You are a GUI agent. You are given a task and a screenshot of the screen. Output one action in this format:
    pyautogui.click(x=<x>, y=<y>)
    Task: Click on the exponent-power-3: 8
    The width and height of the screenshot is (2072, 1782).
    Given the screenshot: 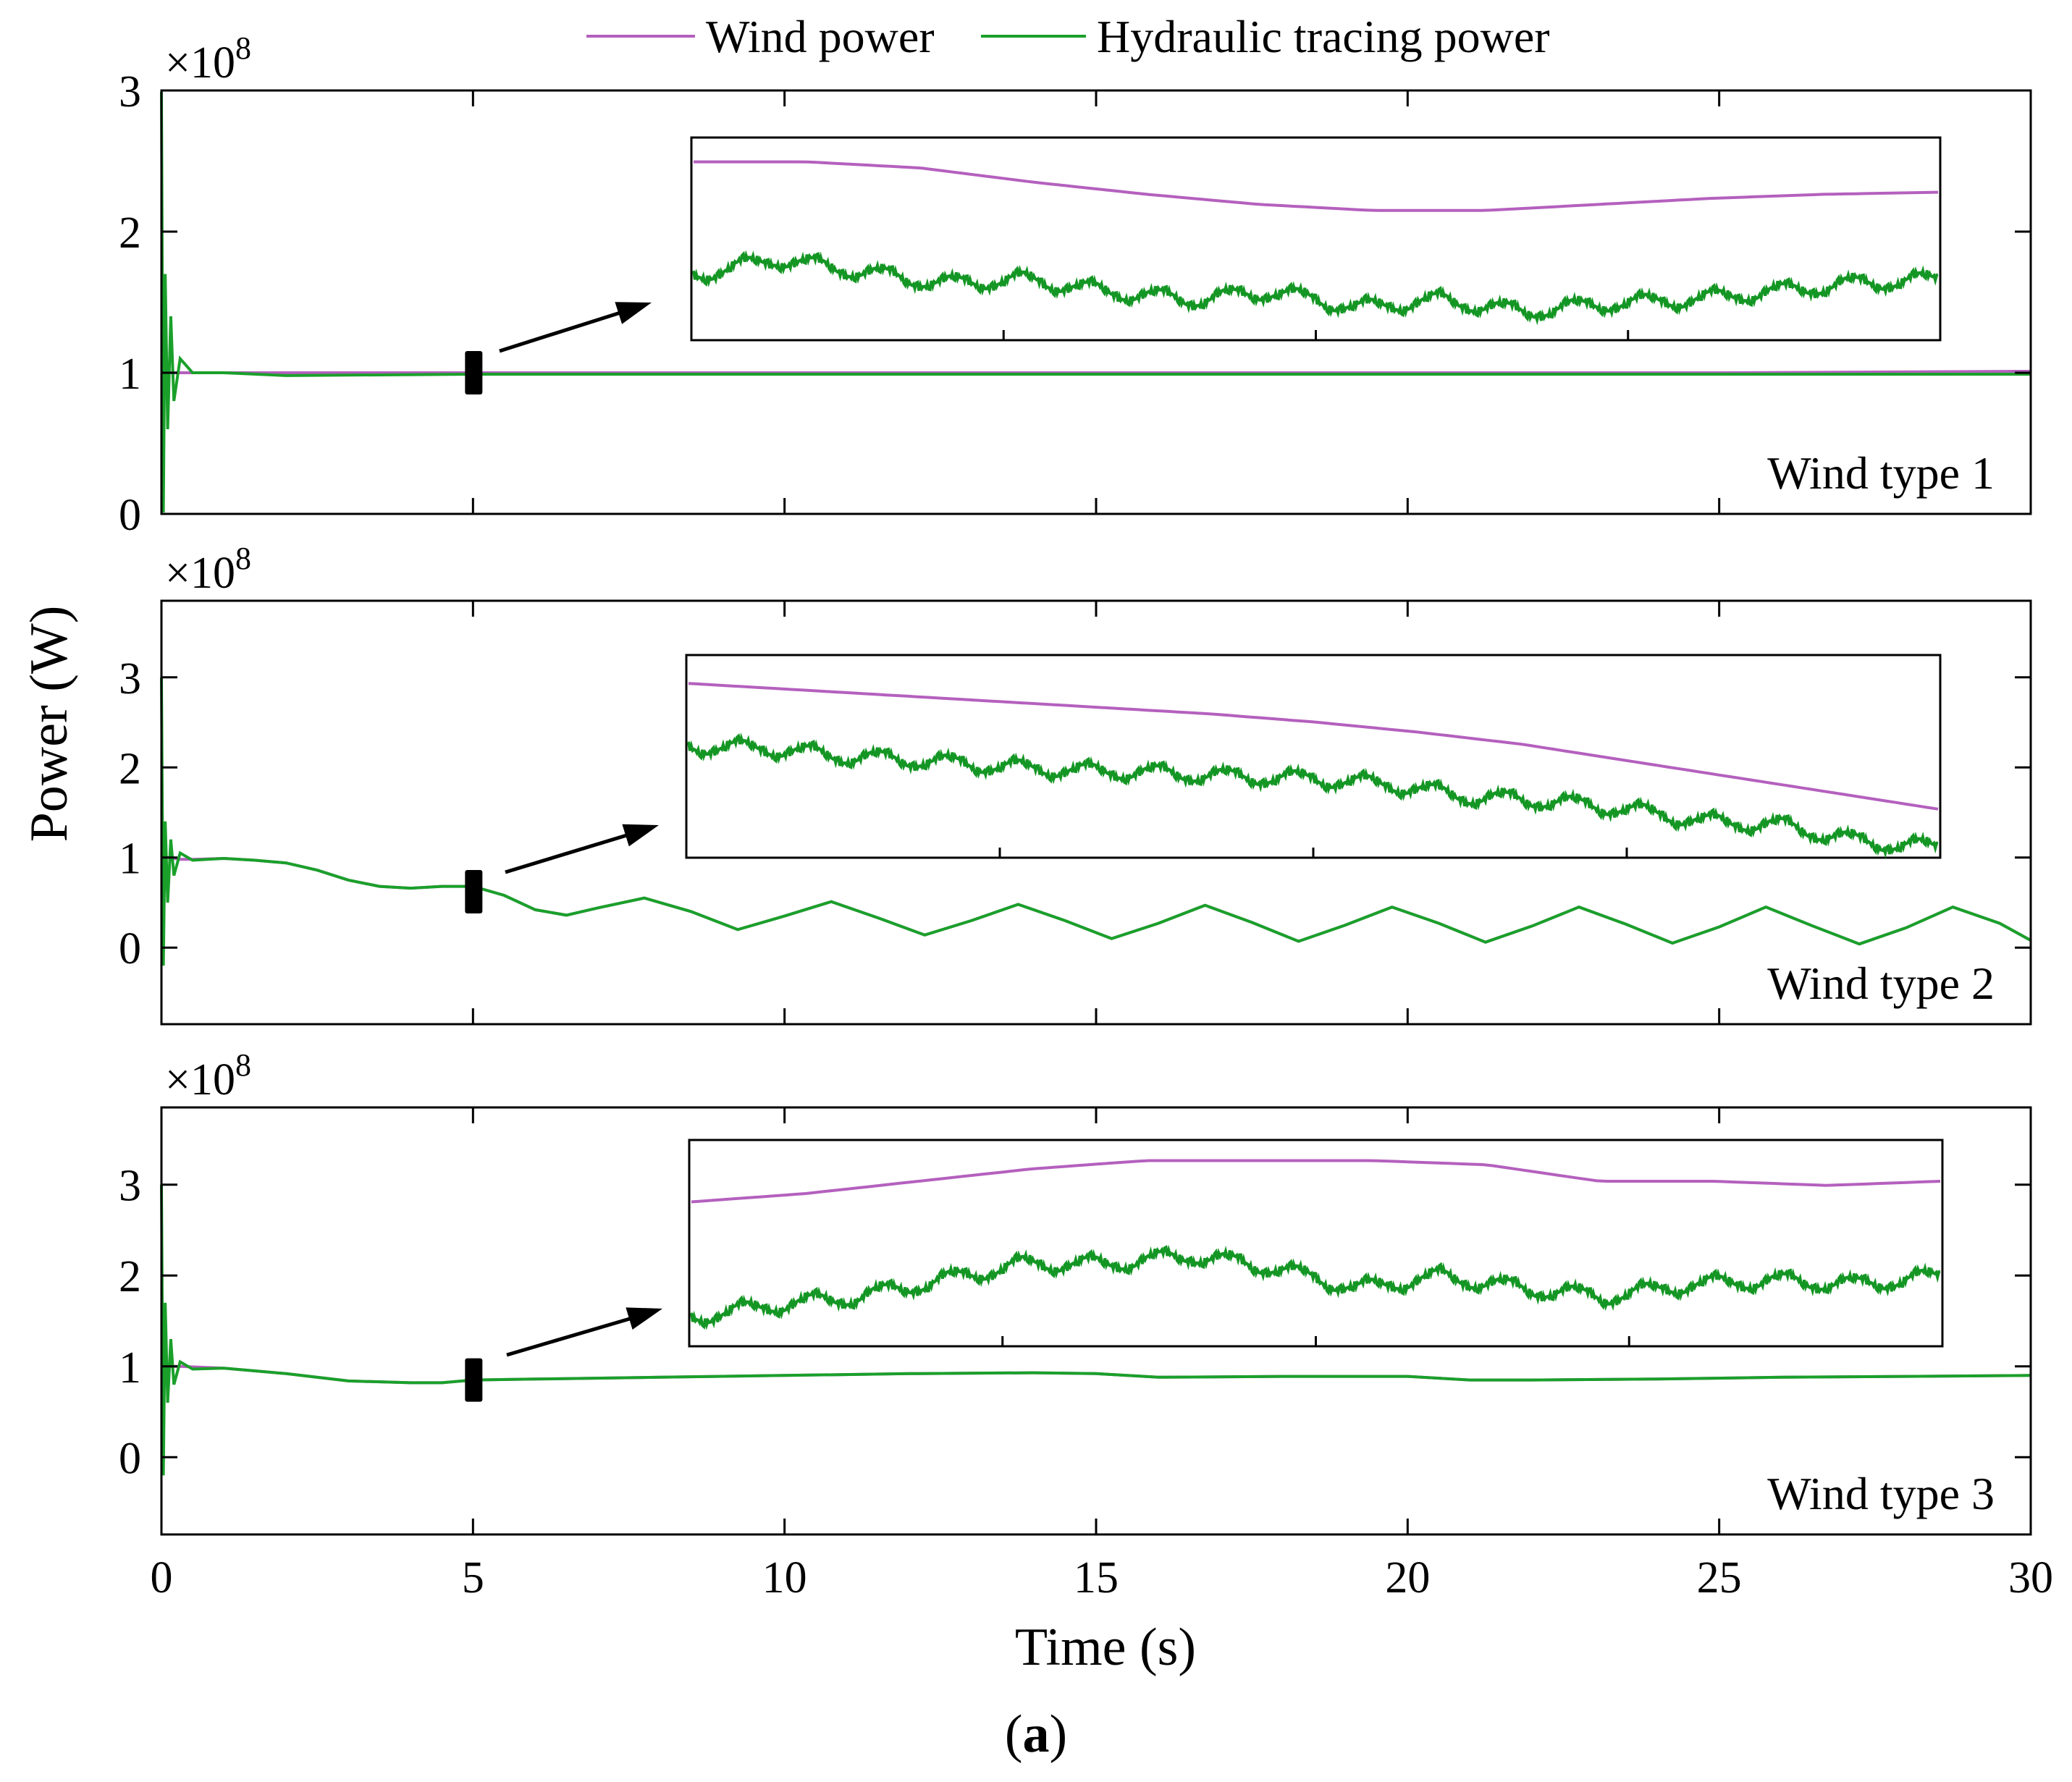 What is the action you would take?
    pyautogui.click(x=243, y=1065)
    